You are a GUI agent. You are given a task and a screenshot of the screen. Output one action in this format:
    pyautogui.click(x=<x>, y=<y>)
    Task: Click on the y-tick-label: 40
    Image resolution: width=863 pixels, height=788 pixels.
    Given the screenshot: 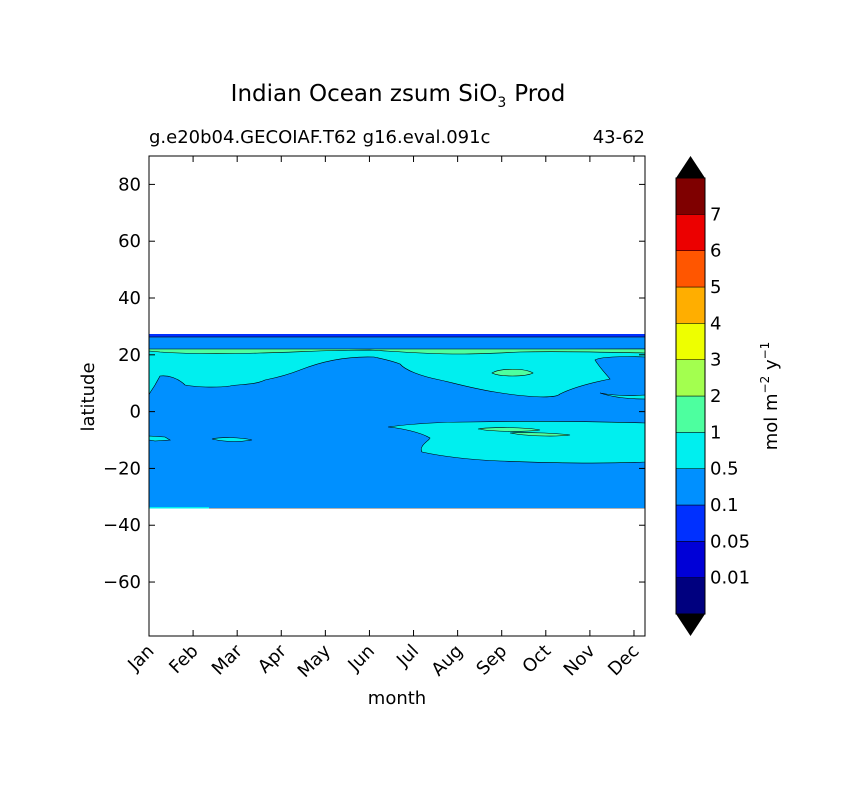 What is the action you would take?
    pyautogui.click(x=129, y=298)
    